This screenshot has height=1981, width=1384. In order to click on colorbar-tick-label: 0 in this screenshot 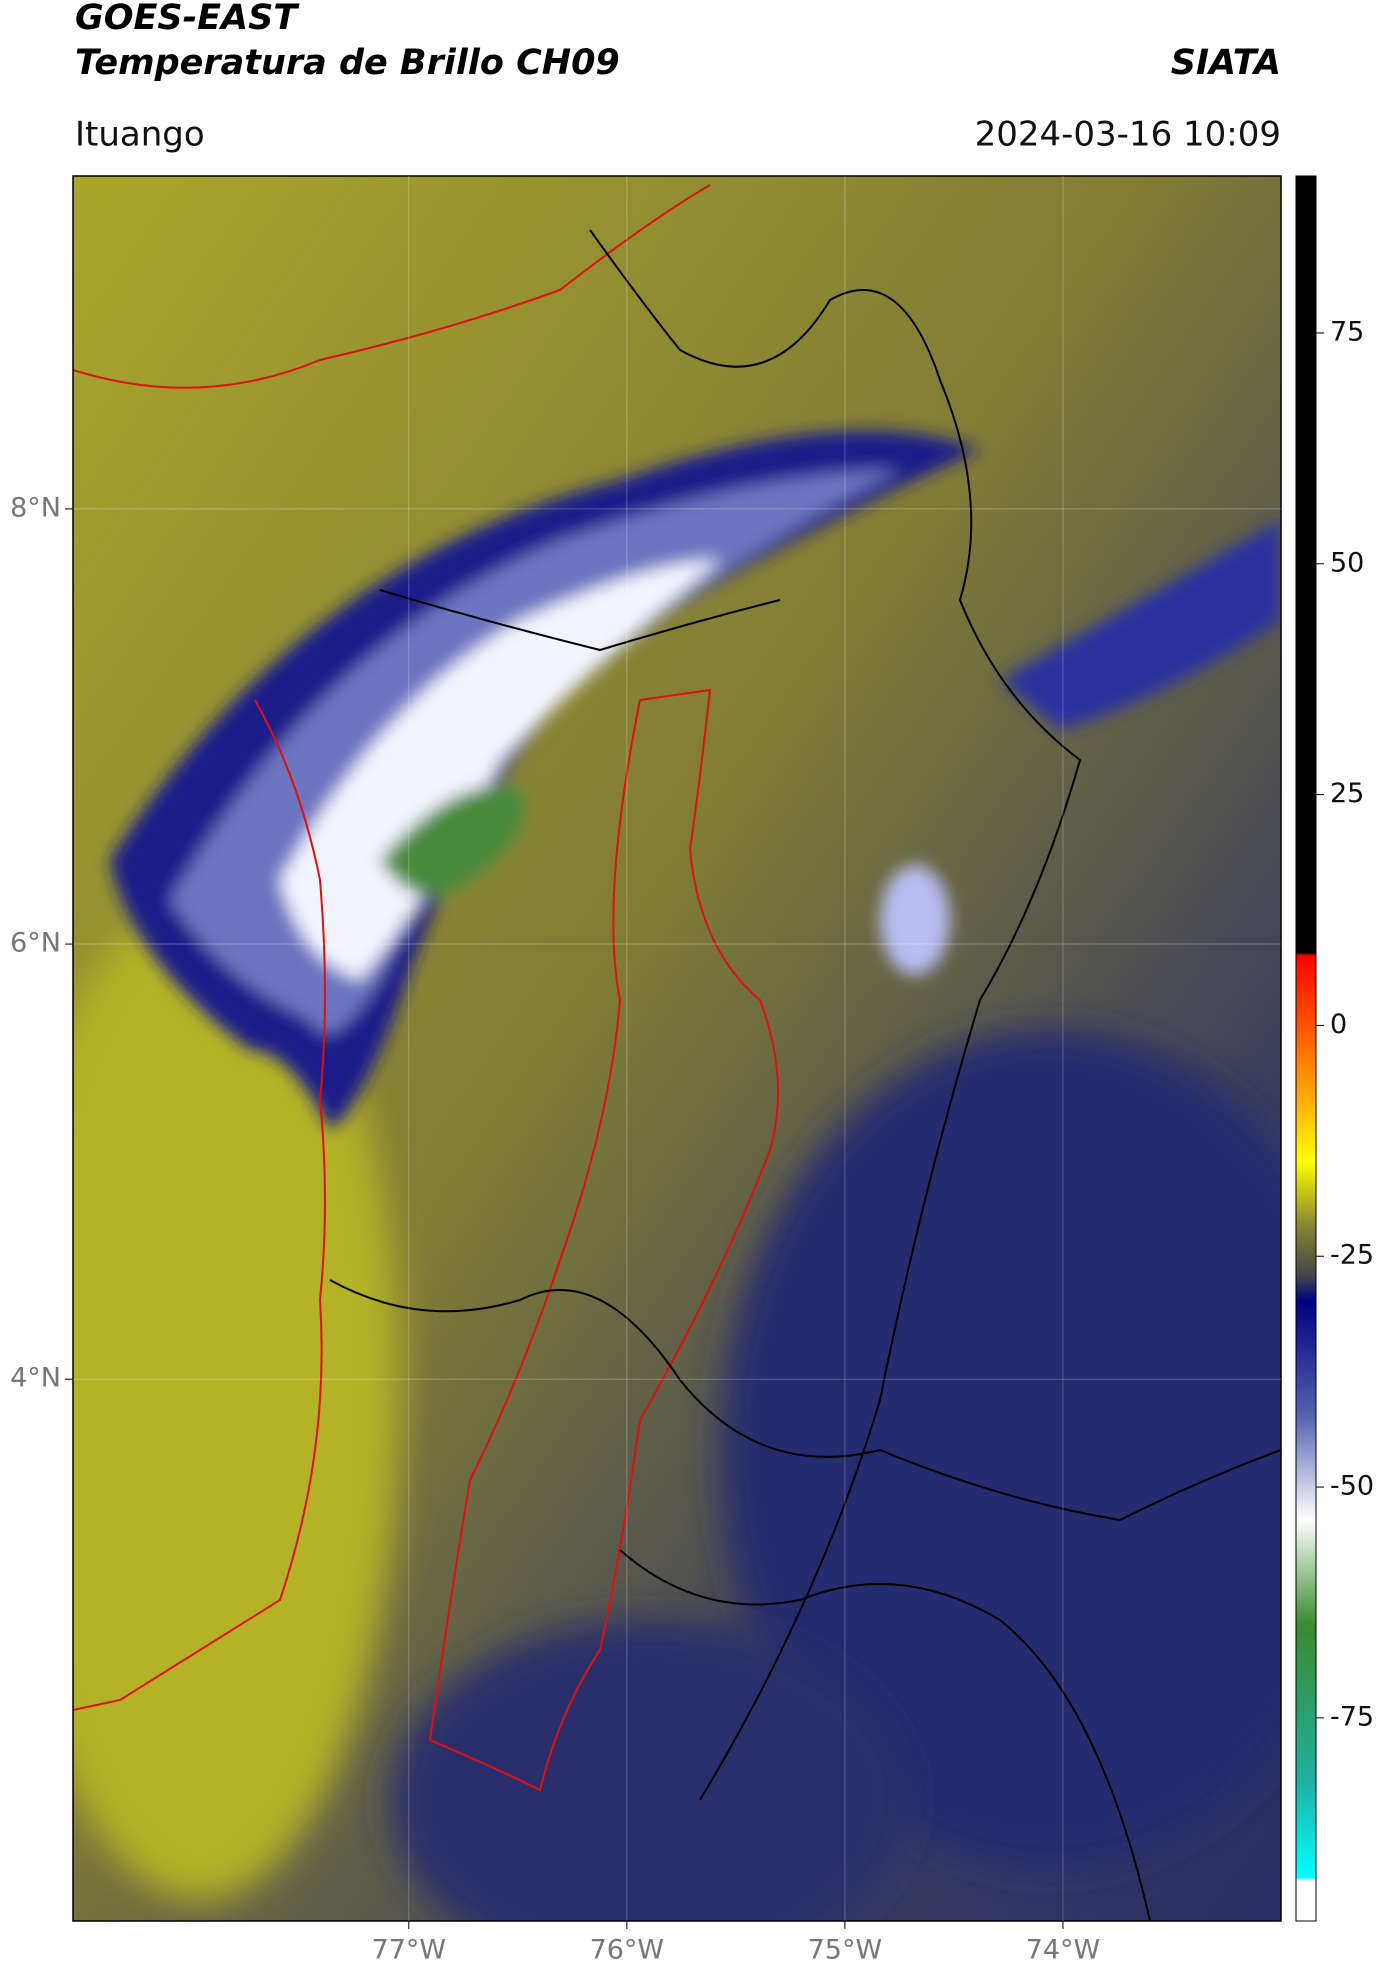, I will do `click(1338, 1024)`.